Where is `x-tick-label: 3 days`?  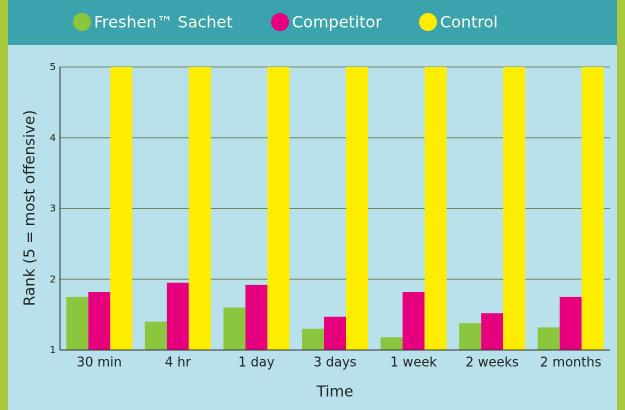
x-tick-label: 3 days is located at coordinates (334, 363).